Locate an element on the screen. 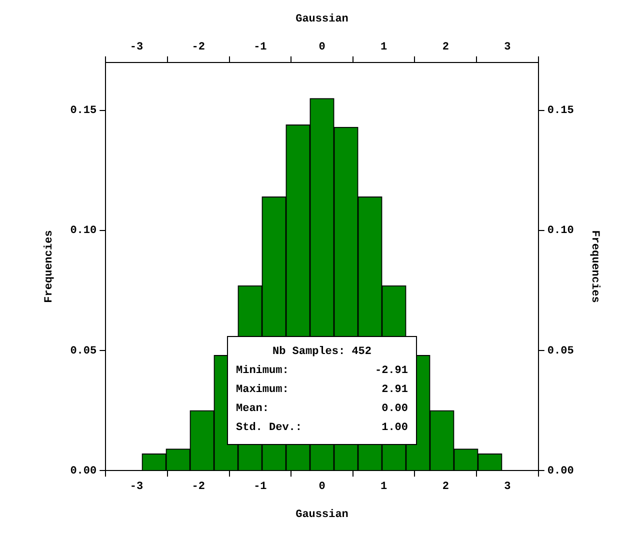  x2-tick-label: -1 is located at coordinates (261, 486).